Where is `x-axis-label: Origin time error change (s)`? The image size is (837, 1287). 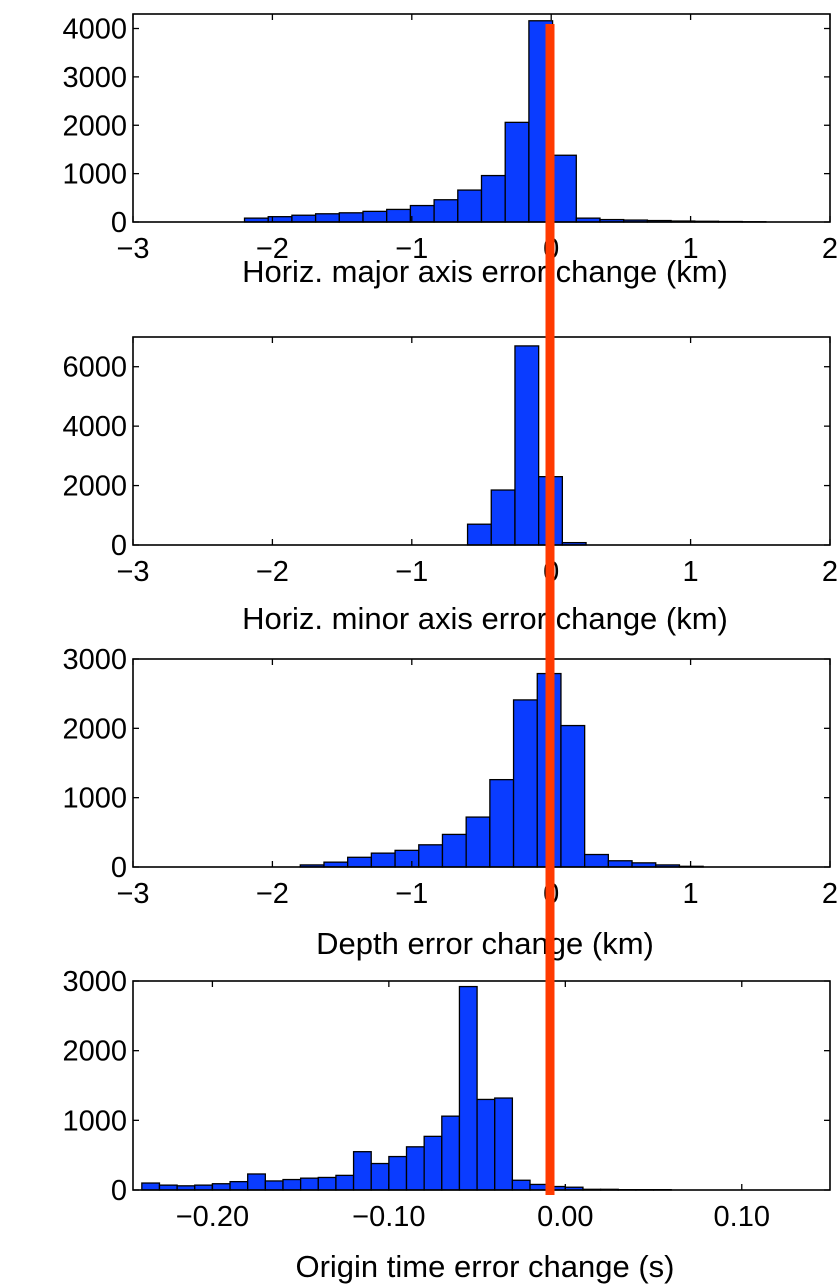 x-axis-label: Origin time error change (s) is located at coordinates (484, 1266).